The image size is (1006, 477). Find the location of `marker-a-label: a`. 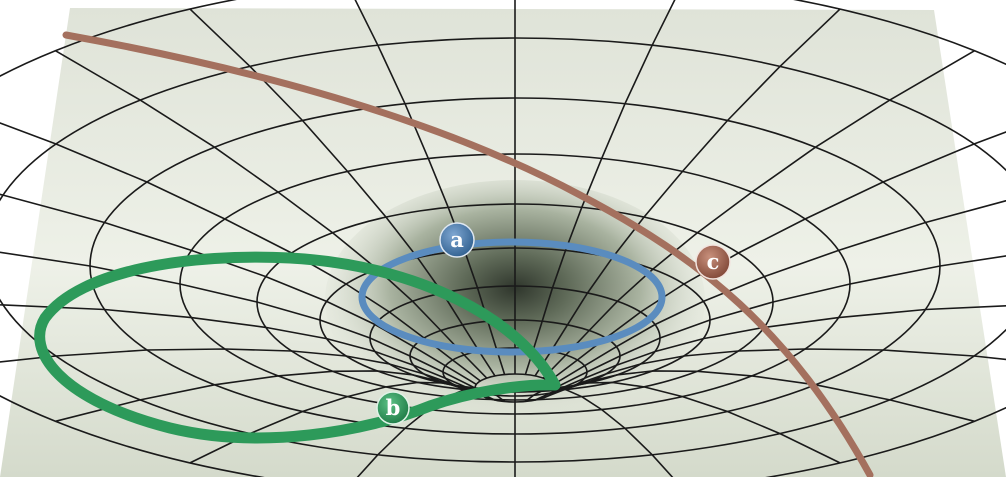

marker-a-label: a is located at coordinates (457, 239).